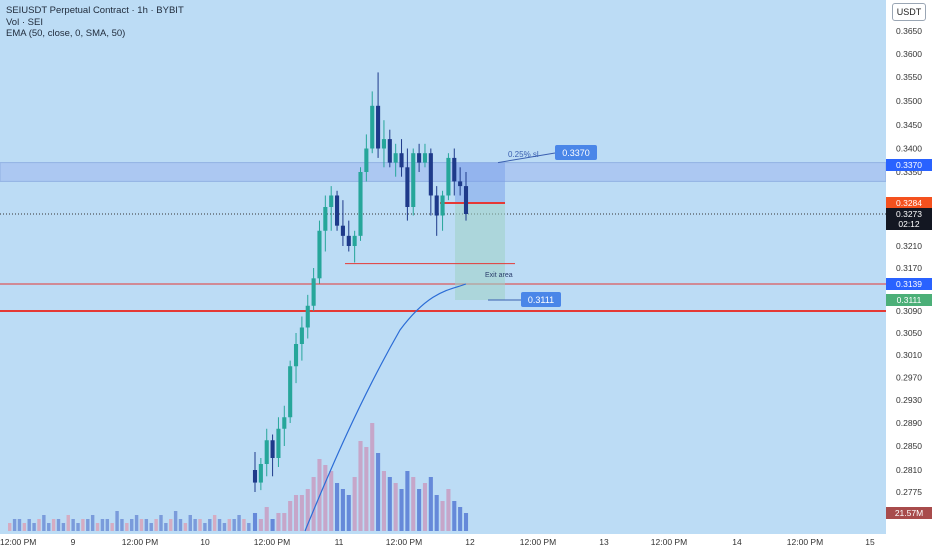  What do you see at coordinates (909, 513) in the screenshot?
I see `price-tag-text: 21.57M` at bounding box center [909, 513].